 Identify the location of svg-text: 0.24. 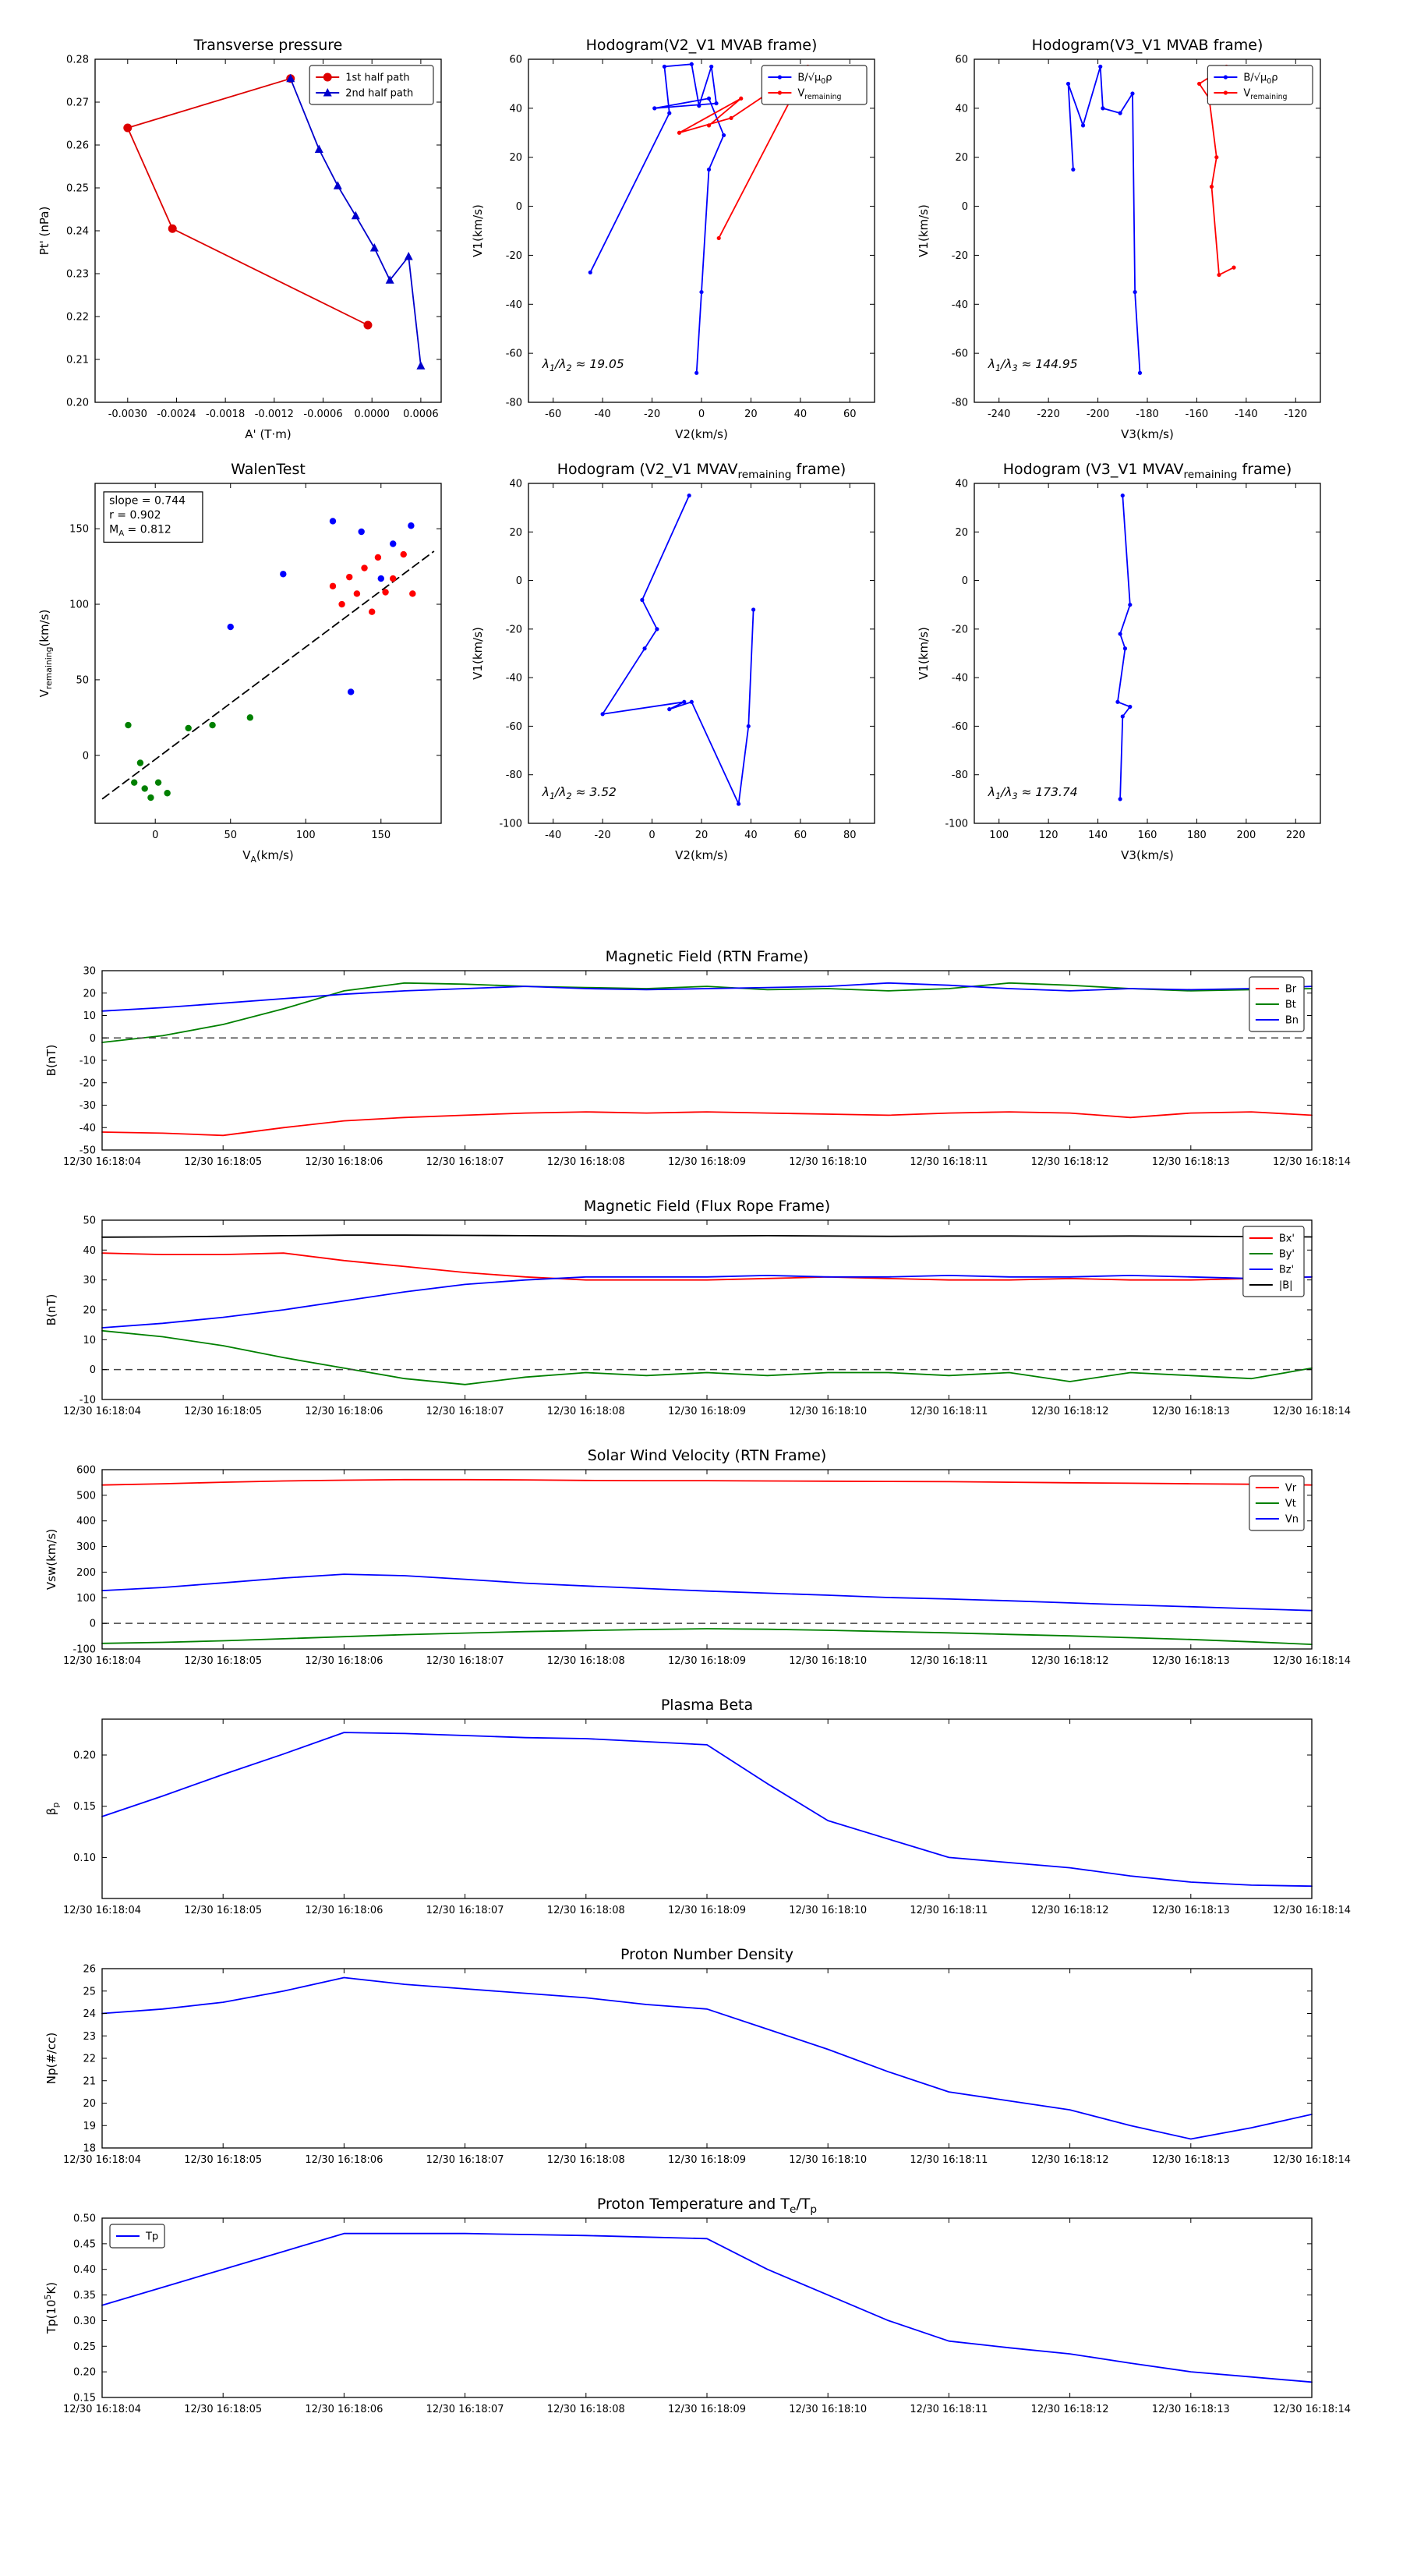
(77, 232).